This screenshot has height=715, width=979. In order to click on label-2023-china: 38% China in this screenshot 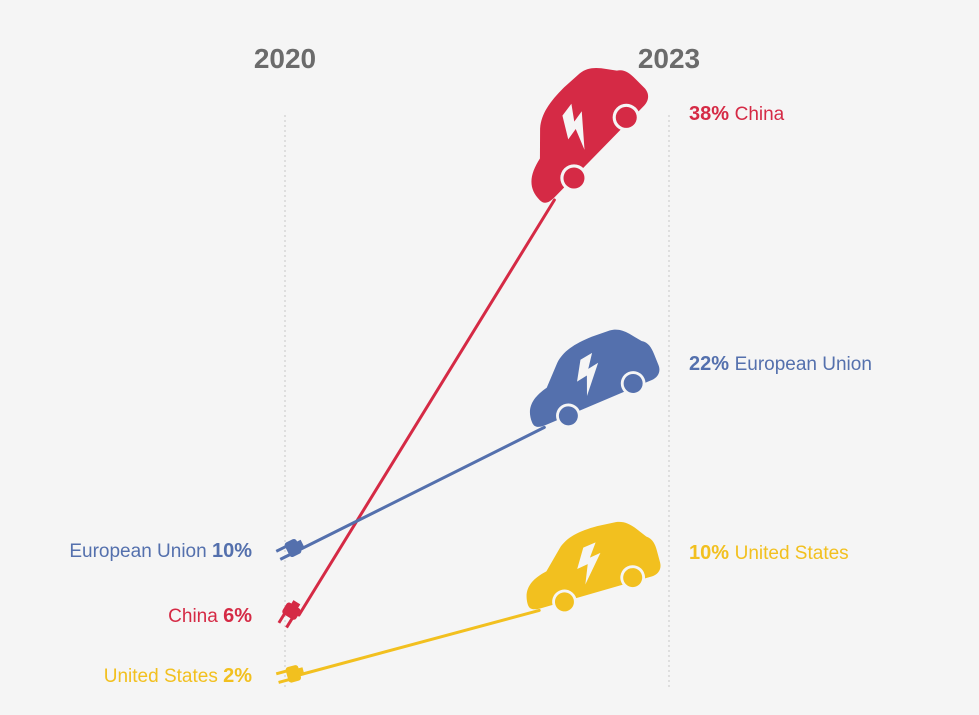, I will do `click(737, 114)`.